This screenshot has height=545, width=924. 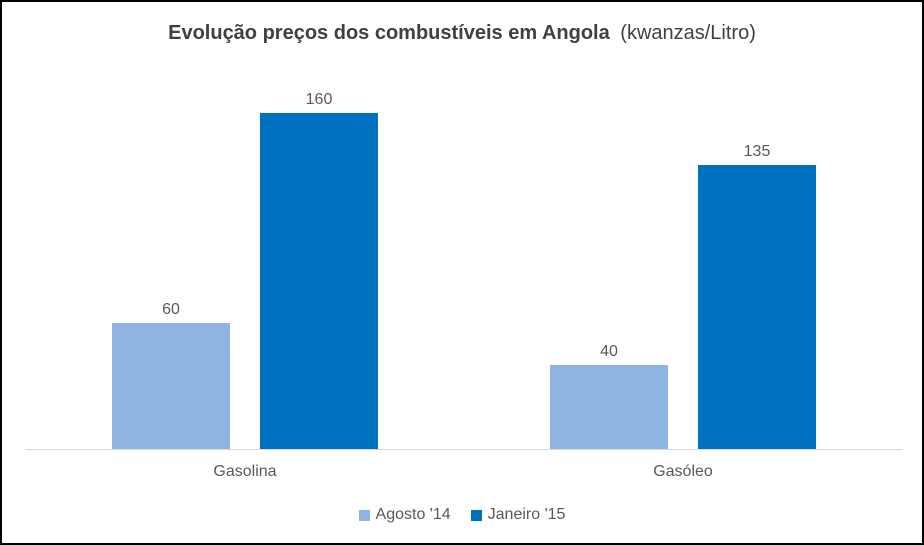 What do you see at coordinates (319, 99) in the screenshot?
I see `data-label-gasolina-janeiro15: 160` at bounding box center [319, 99].